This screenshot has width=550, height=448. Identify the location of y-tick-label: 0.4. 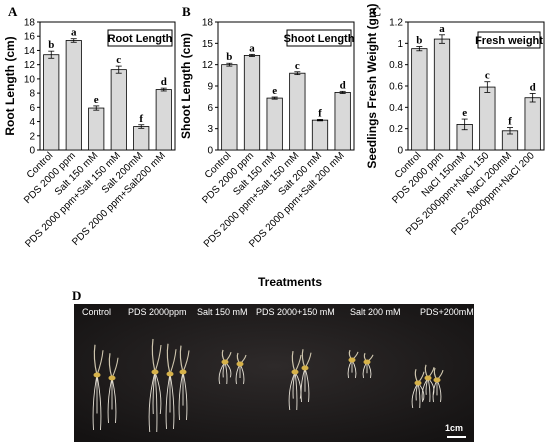
(396, 108).